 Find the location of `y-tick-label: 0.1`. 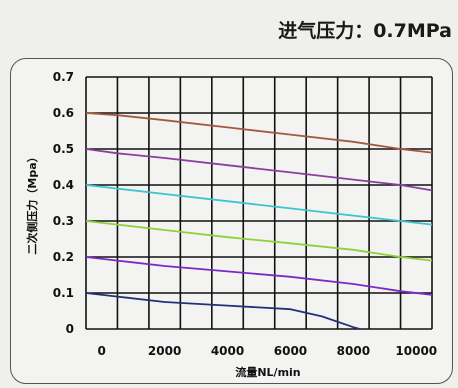

y-tick-label: 0.1 is located at coordinates (63, 293).